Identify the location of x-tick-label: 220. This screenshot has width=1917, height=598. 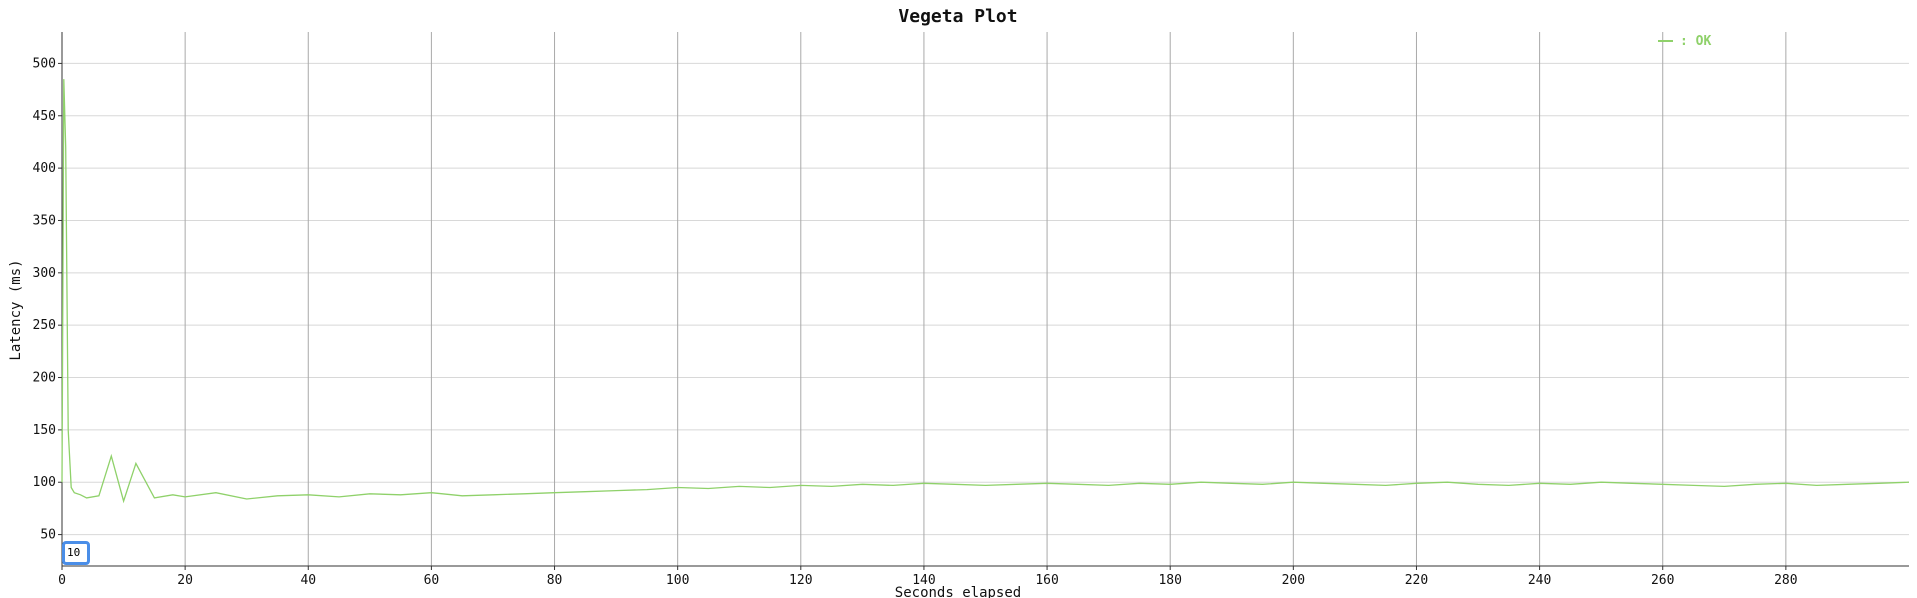
(1416, 580).